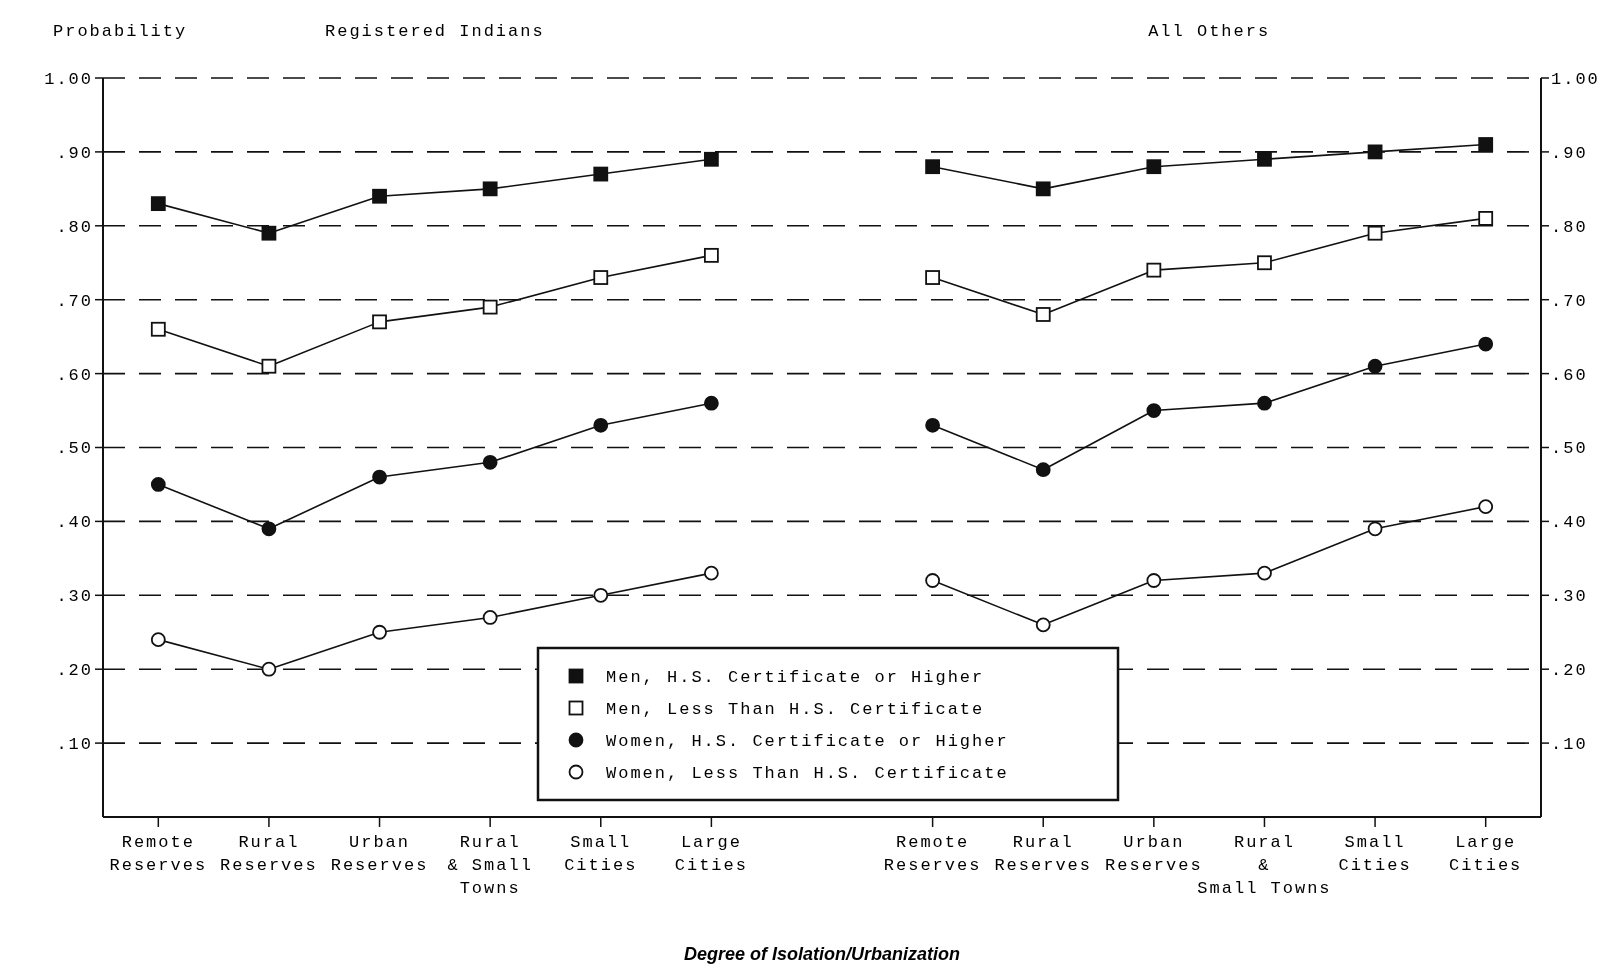 This screenshot has width=1613, height=972. I want to click on legend-label: Men, H.S. Certificate or Higher, so click(795, 677).